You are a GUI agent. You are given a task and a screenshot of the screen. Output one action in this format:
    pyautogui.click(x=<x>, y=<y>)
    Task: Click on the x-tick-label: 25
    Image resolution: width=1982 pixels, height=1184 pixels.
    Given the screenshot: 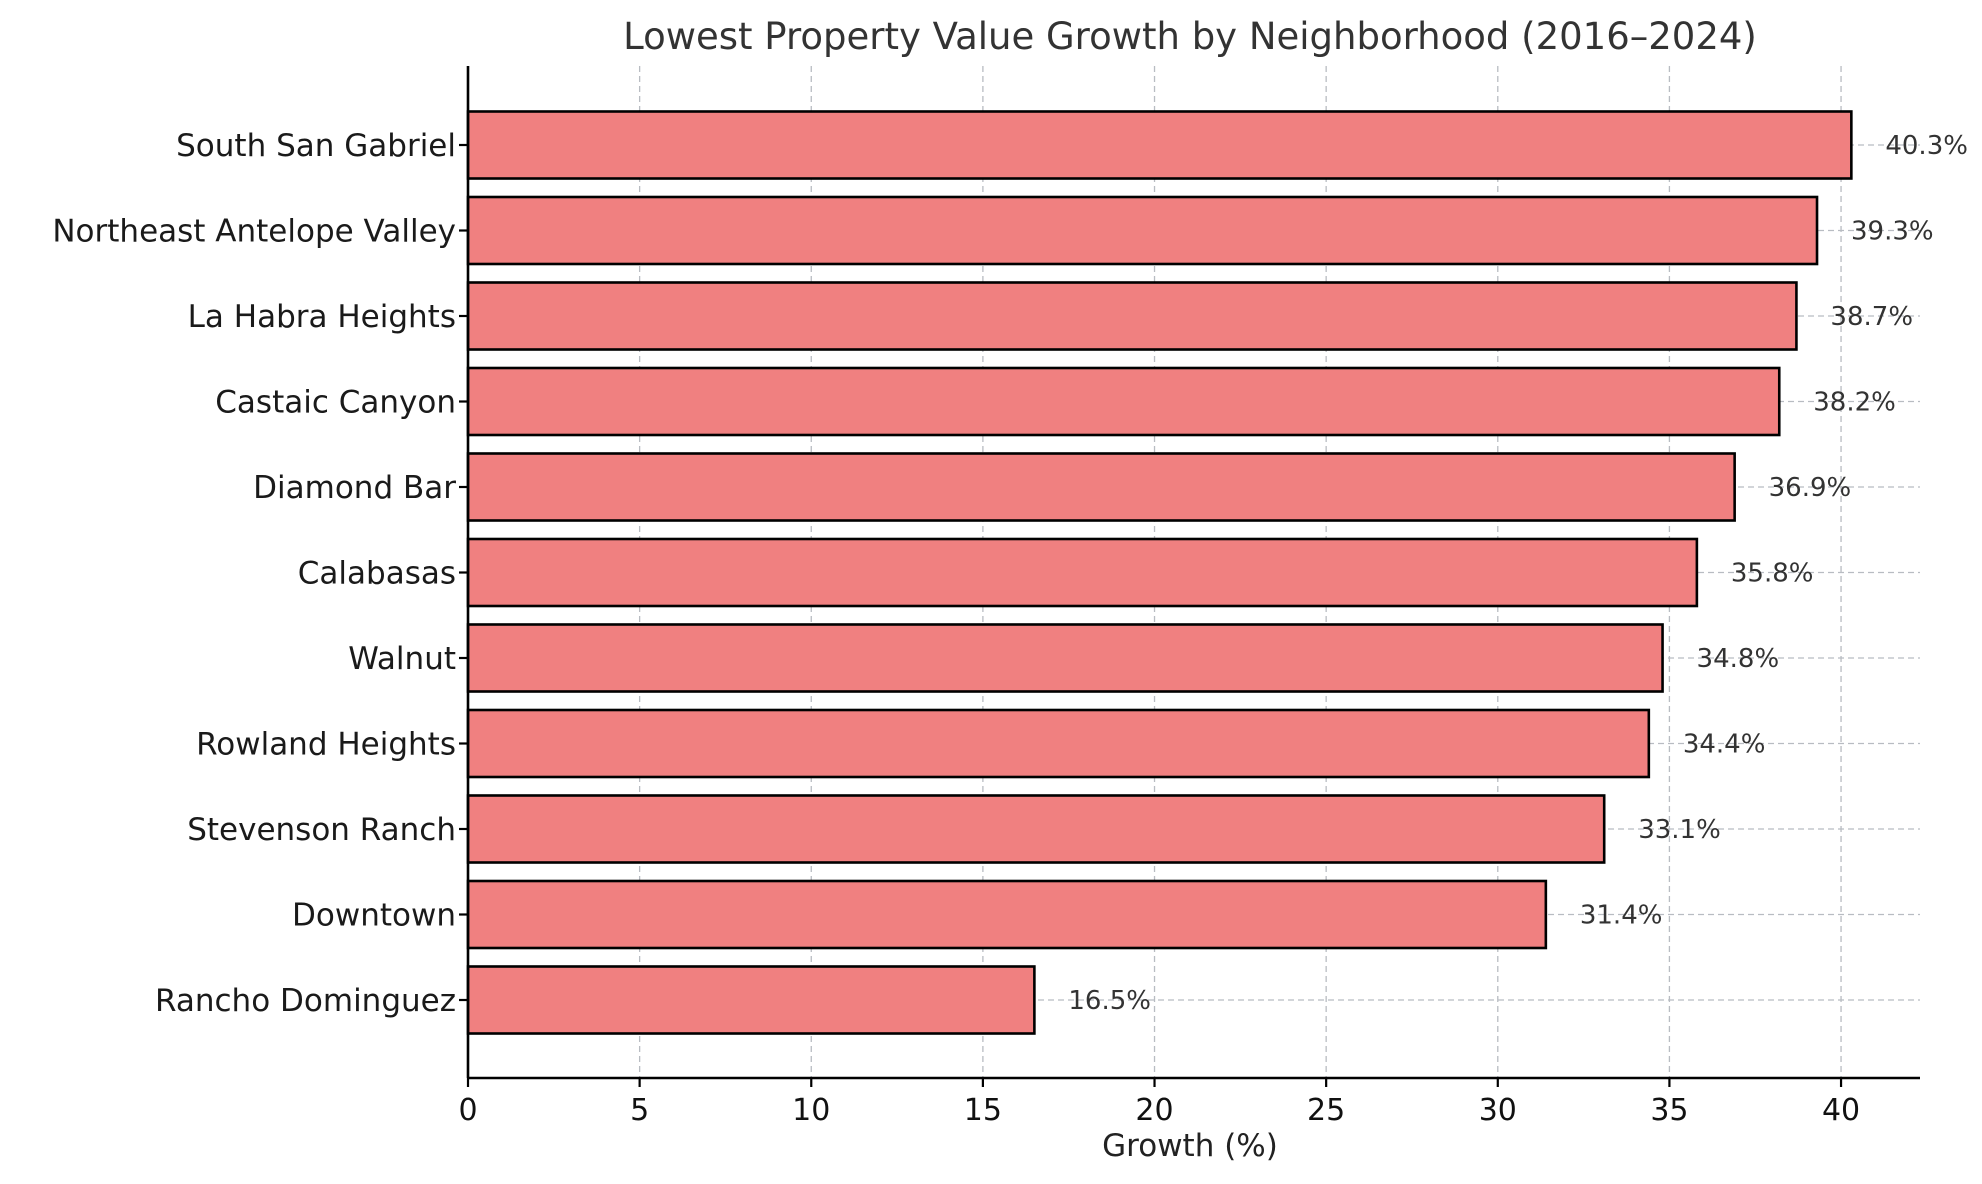 What is the action you would take?
    pyautogui.click(x=1326, y=1110)
    